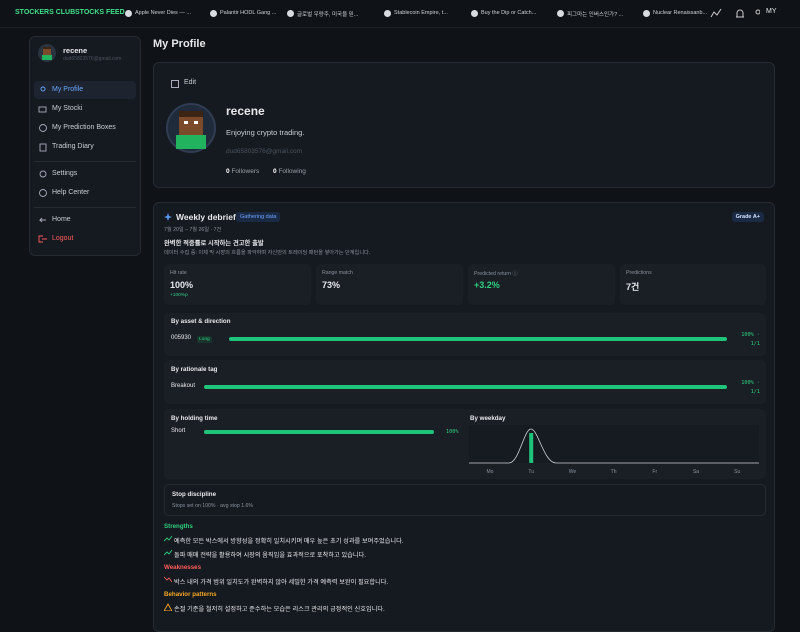  What do you see at coordinates (614, 472) in the screenshot?
I see `weekday-label: Th` at bounding box center [614, 472].